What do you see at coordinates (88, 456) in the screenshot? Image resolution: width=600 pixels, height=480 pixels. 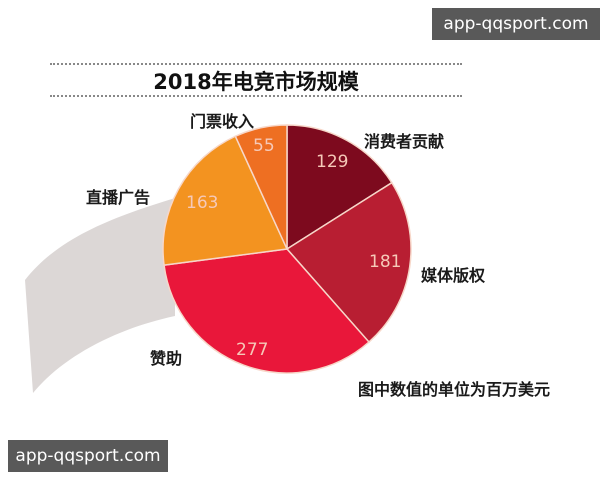 I see `watermark-bottom: app-qqsport.com` at bounding box center [88, 456].